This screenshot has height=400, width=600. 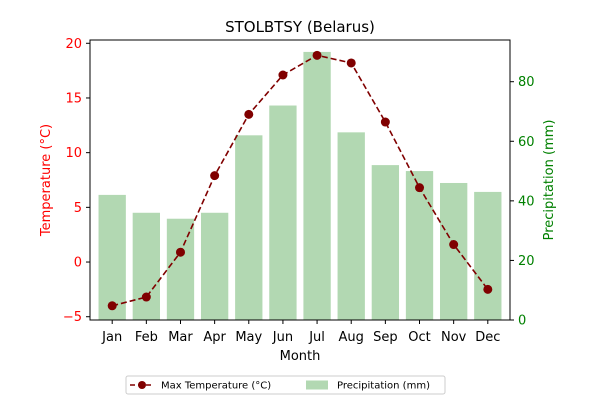 I want to click on right-y-axis-label: Precipitation (mm), so click(x=549, y=180).